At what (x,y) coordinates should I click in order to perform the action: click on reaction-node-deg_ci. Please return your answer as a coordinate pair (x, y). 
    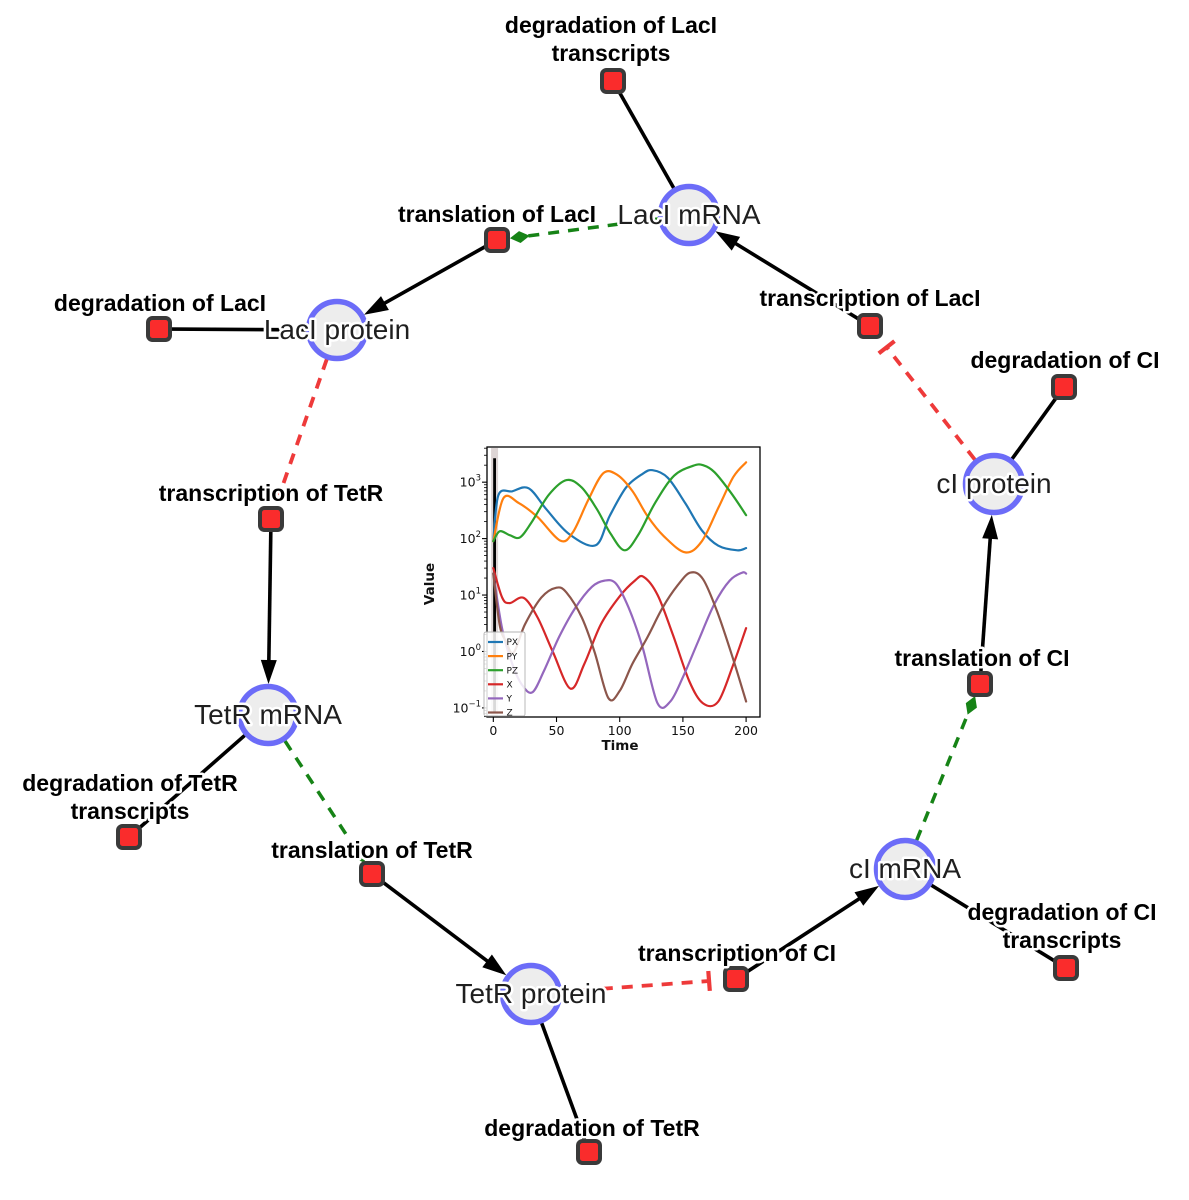
    Looking at the image, I should click on (1064, 387).